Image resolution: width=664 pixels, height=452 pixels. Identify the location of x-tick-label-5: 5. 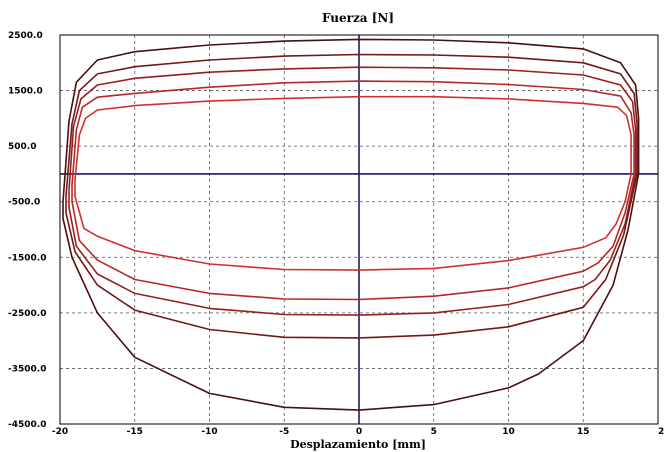
(434, 432).